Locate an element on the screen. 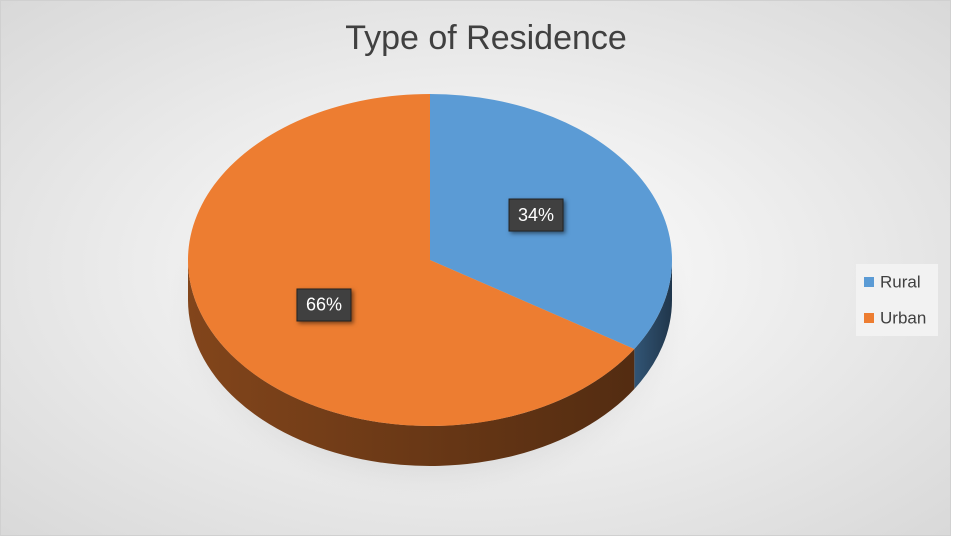 The width and height of the screenshot is (956, 544). data-label: 66% is located at coordinates (324, 305).